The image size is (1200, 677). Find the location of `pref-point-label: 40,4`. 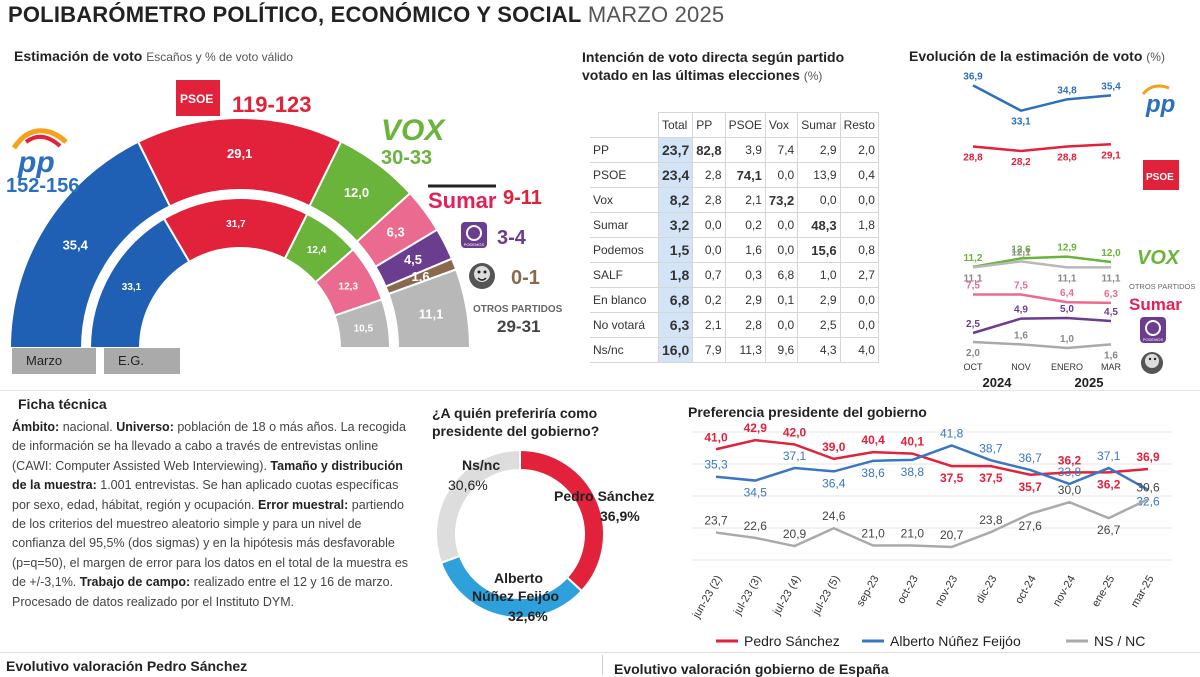

pref-point-label: 40,4 is located at coordinates (873, 440).